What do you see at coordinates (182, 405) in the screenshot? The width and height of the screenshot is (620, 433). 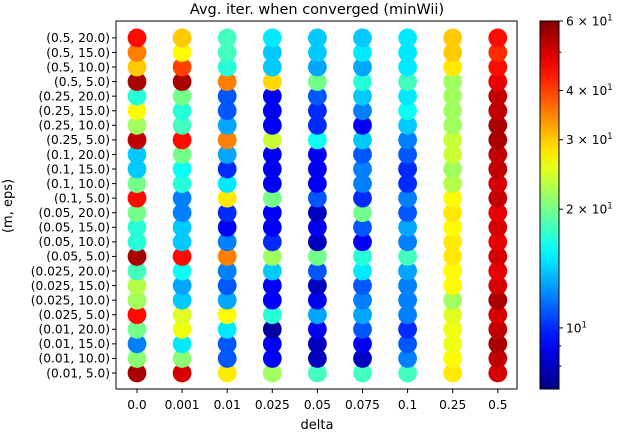 I see `x-tick-label: 0.001` at bounding box center [182, 405].